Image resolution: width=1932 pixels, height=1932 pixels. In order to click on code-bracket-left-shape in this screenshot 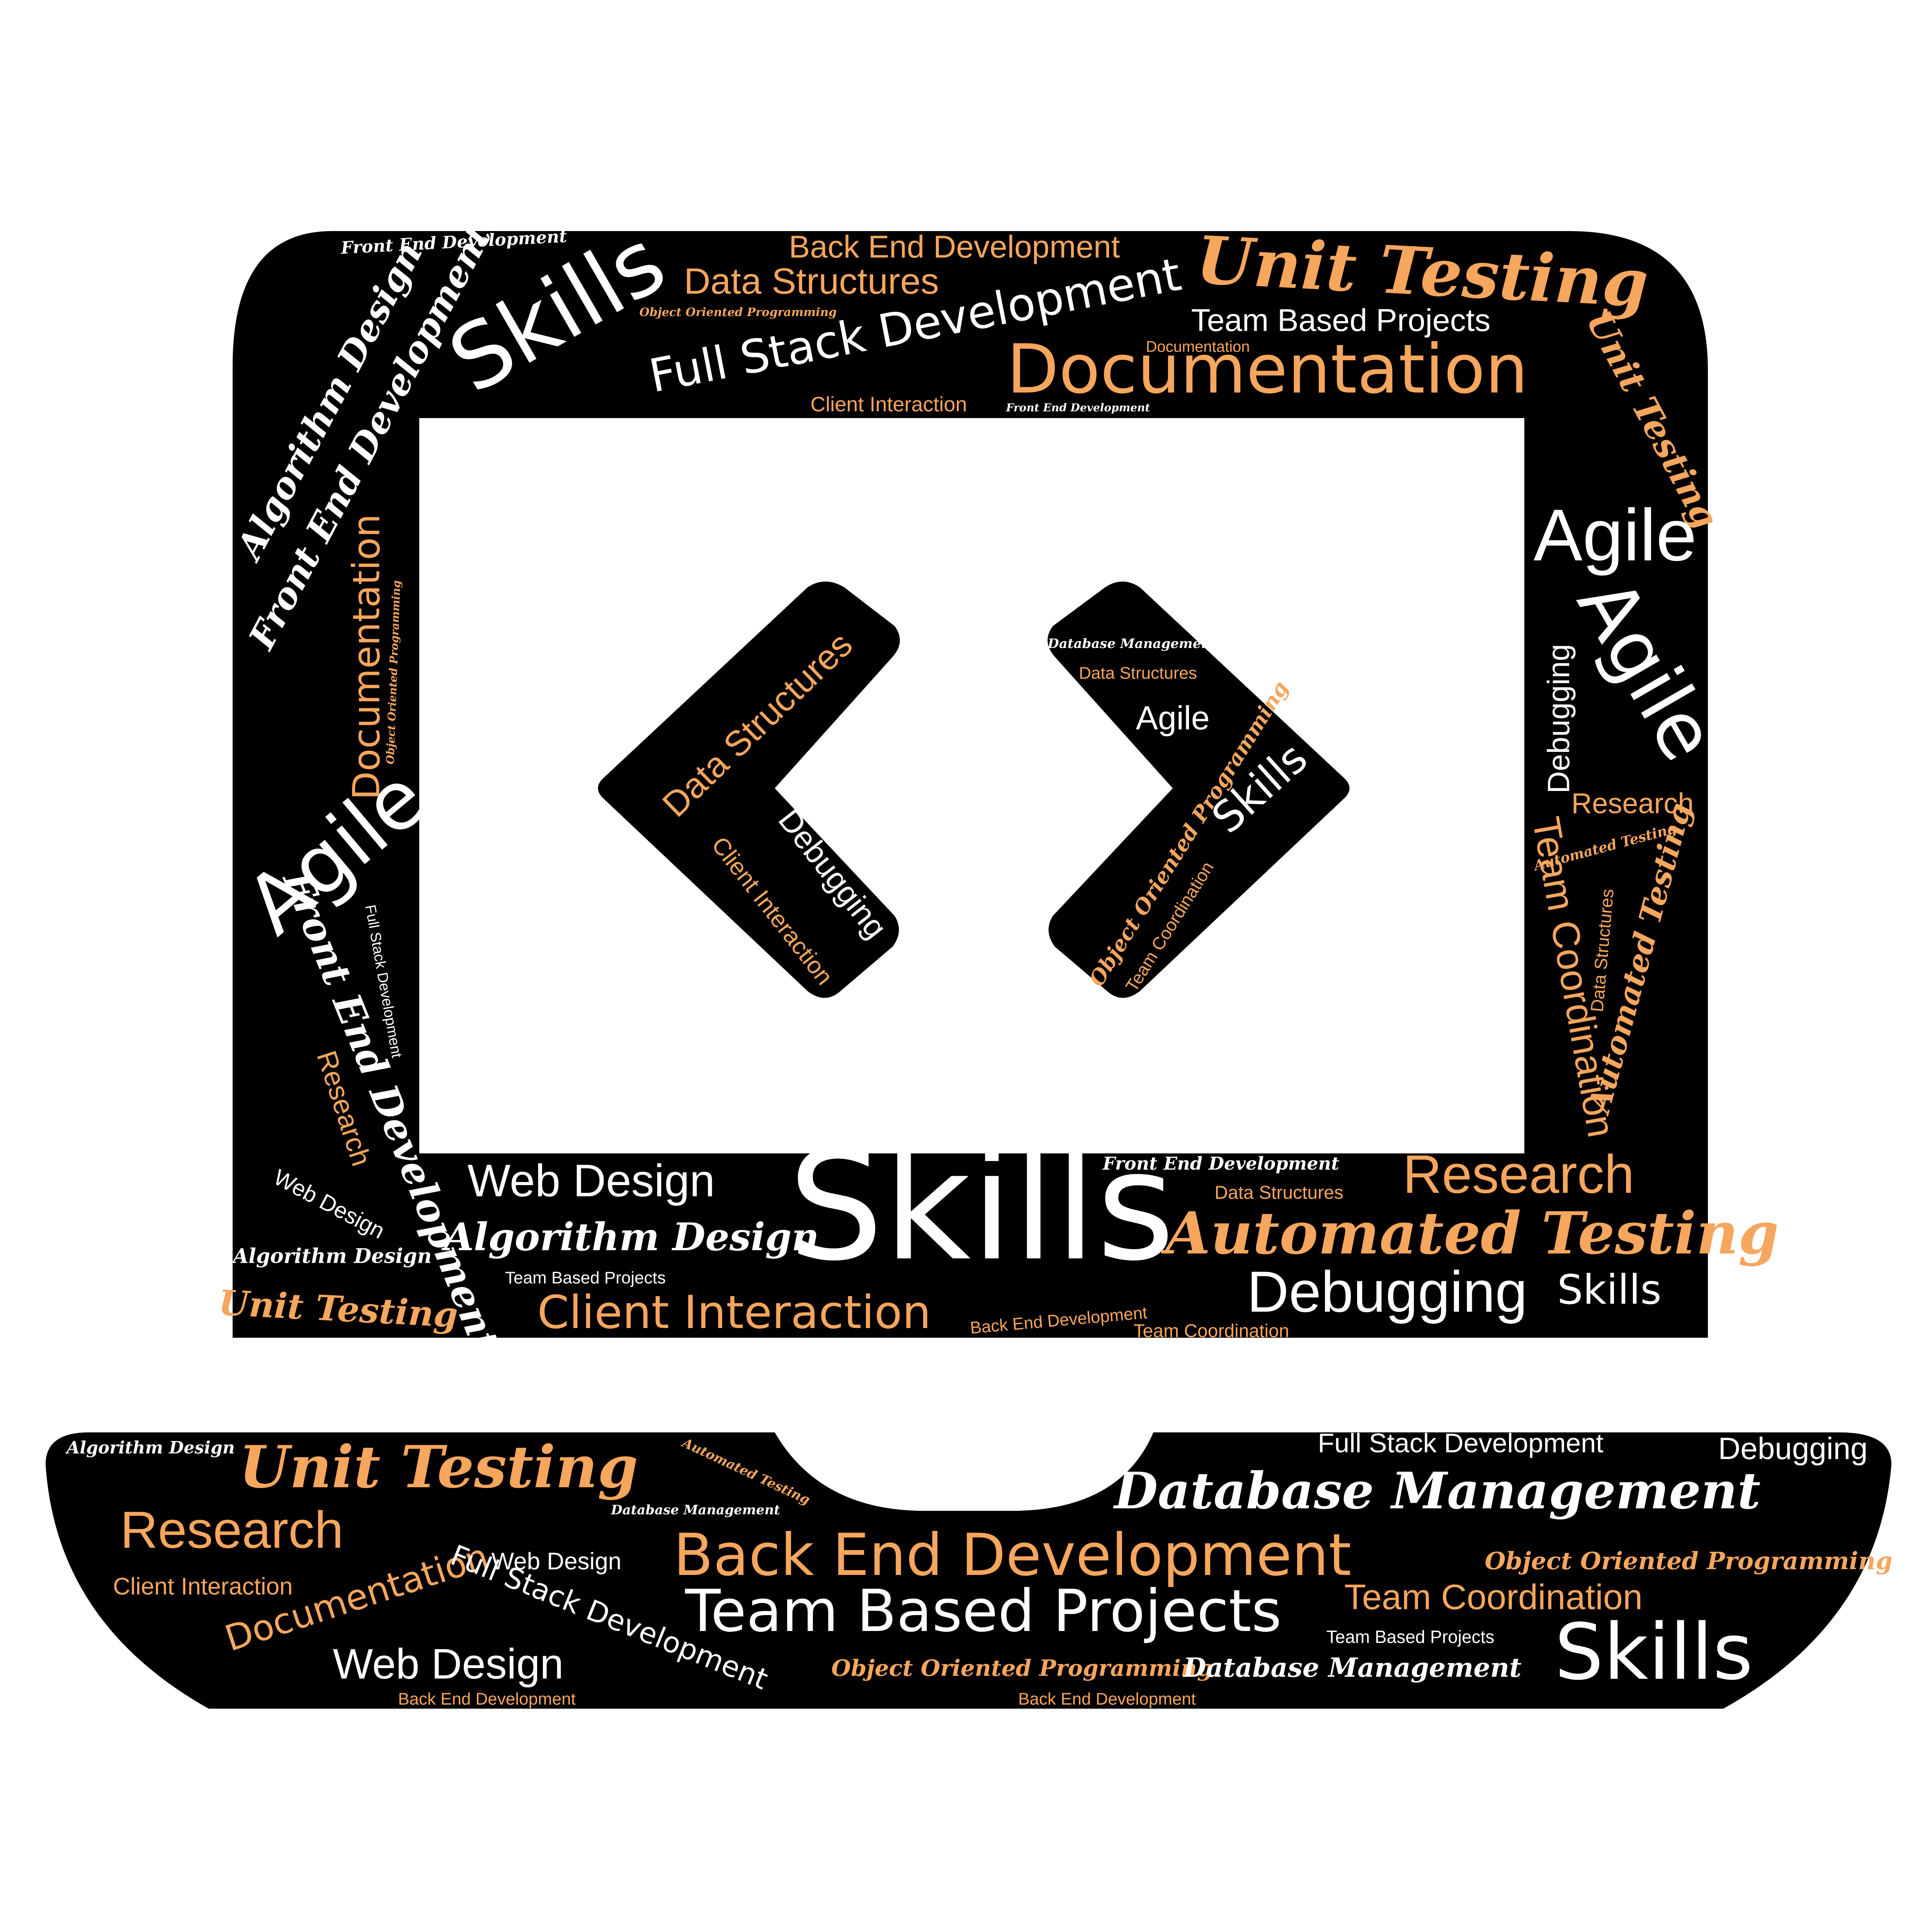, I will do `click(749, 790)`.